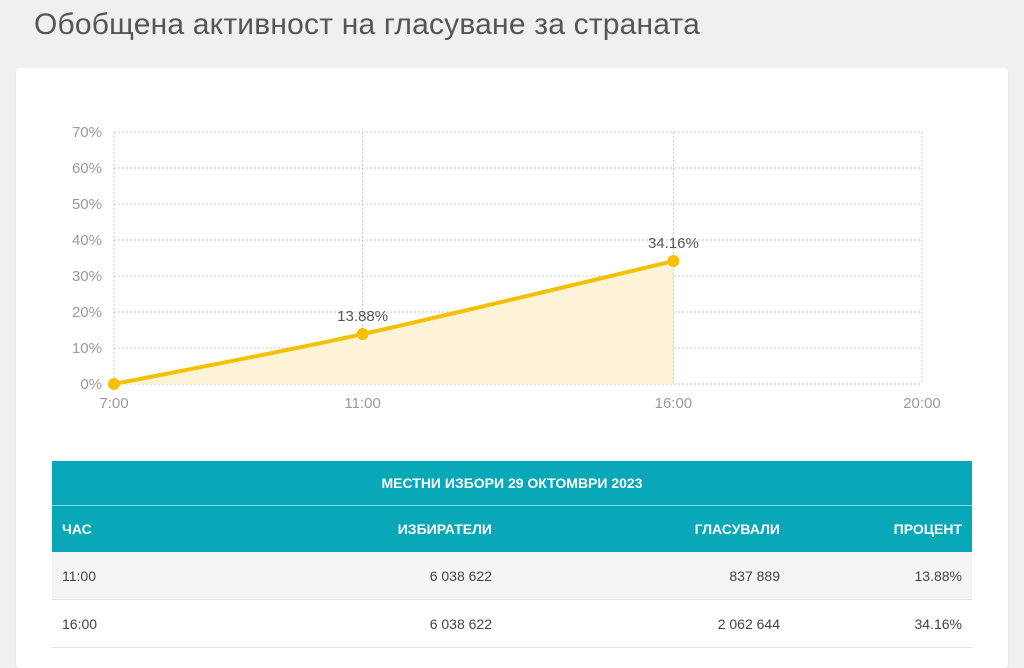 This screenshot has height=668, width=1024. What do you see at coordinates (87, 240) in the screenshot?
I see `y-tick-label: 40%` at bounding box center [87, 240].